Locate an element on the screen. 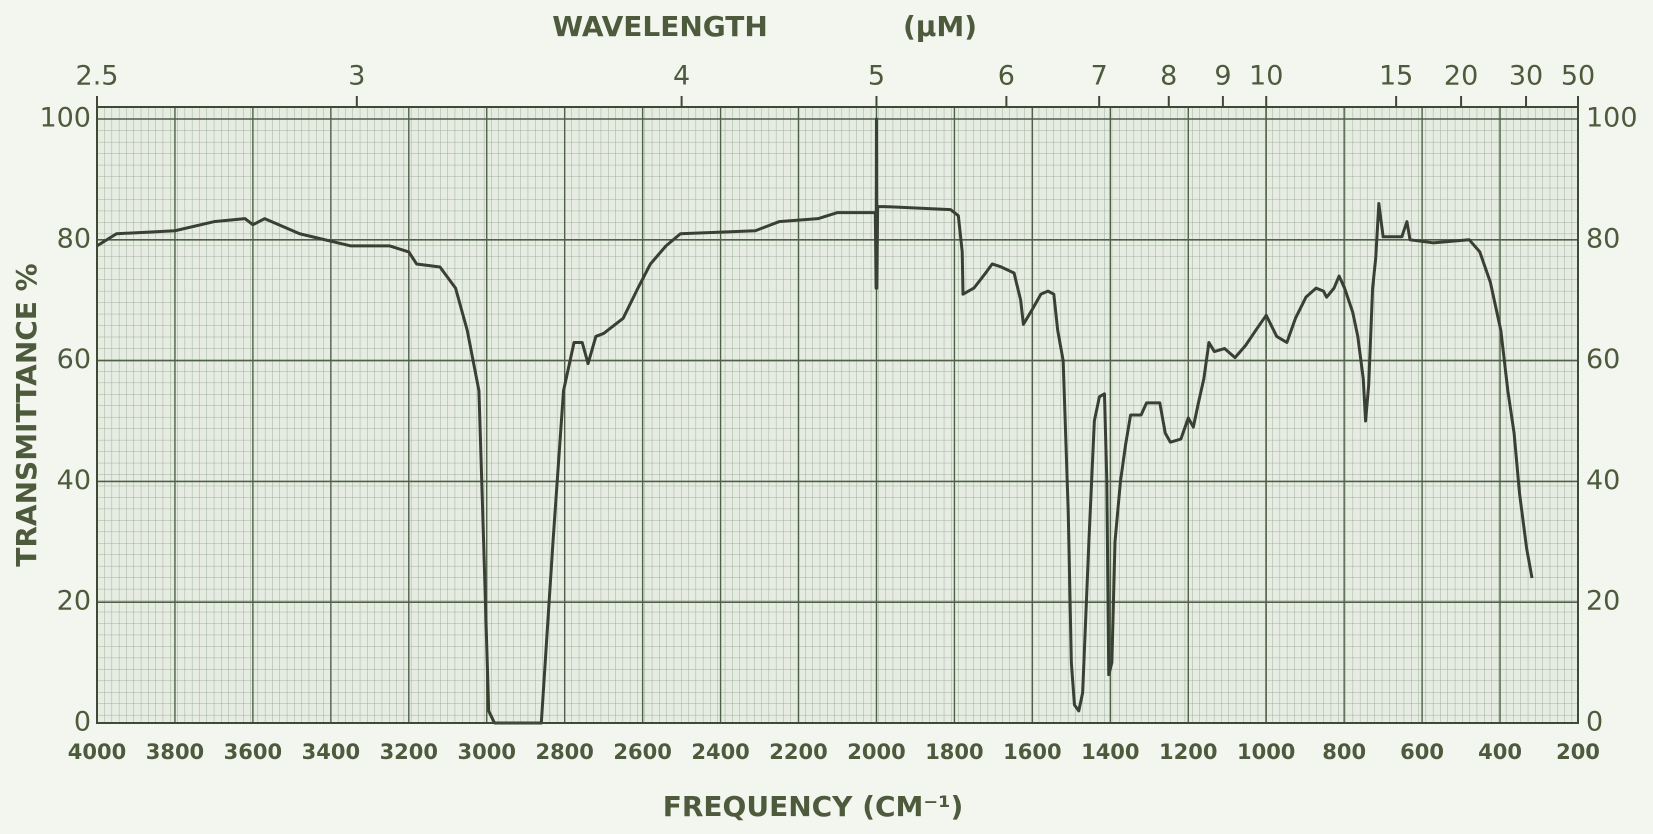 The width and height of the screenshot is (1653, 834). x-tick-label: 3400 is located at coordinates (331, 752).